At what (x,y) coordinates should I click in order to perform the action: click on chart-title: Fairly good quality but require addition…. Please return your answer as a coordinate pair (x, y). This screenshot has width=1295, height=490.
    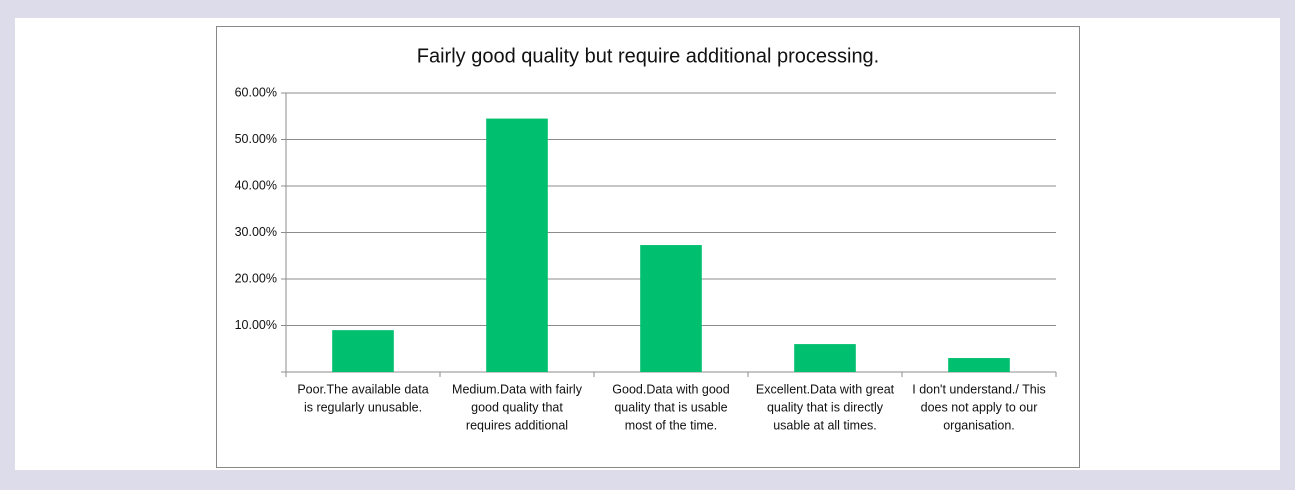
    Looking at the image, I should click on (648, 56).